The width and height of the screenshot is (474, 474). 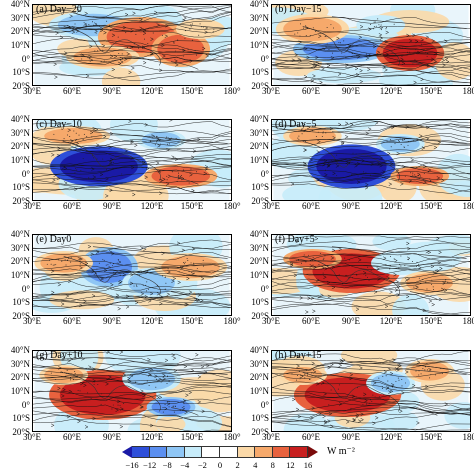 What do you see at coordinates (192, 437) in the screenshot?
I see `lon-tick-label: 150°E` at bounding box center [192, 437].